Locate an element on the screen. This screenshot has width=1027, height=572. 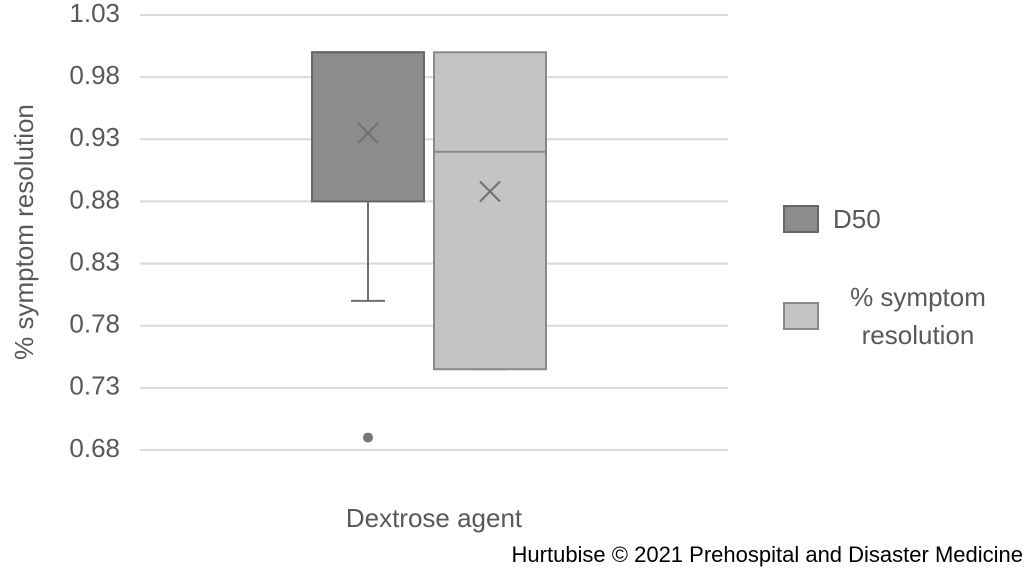
y-tick-label: 0.78 is located at coordinates (94, 324).